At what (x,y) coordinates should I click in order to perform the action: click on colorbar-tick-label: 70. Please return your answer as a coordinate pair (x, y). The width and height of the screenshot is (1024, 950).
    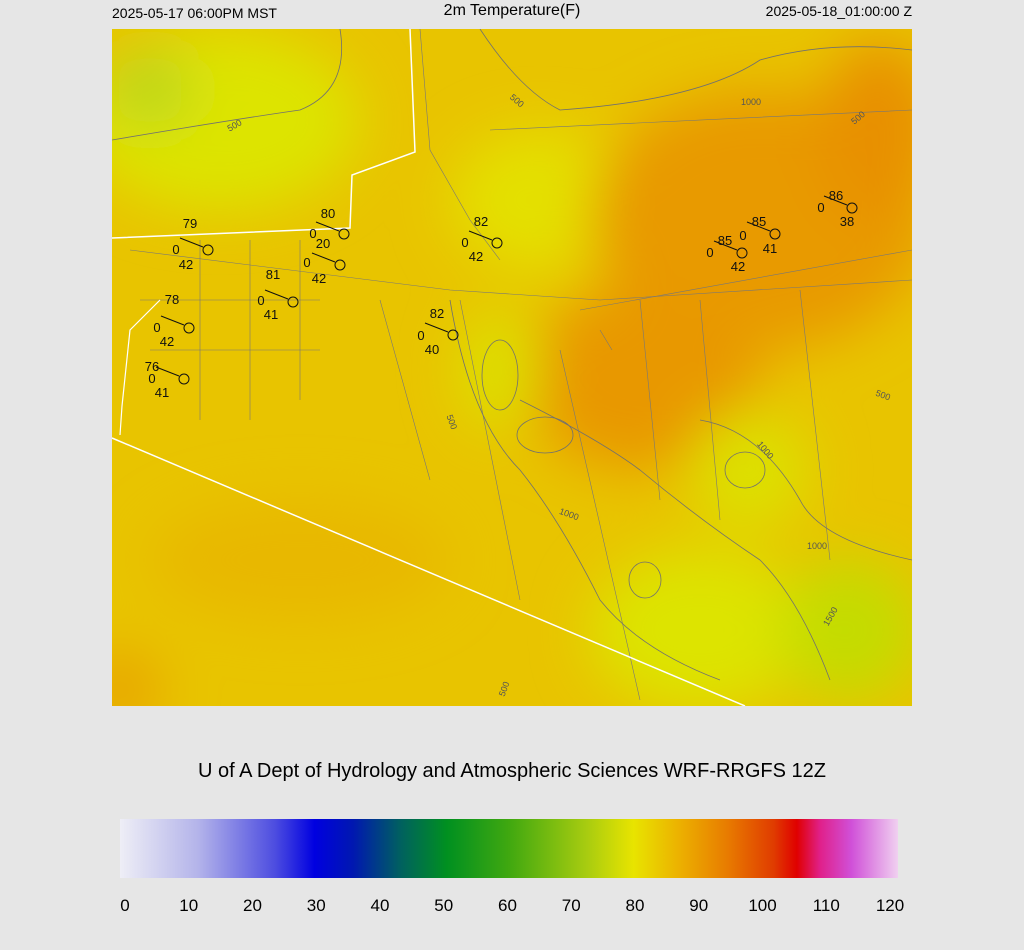
    Looking at the image, I should click on (571, 905).